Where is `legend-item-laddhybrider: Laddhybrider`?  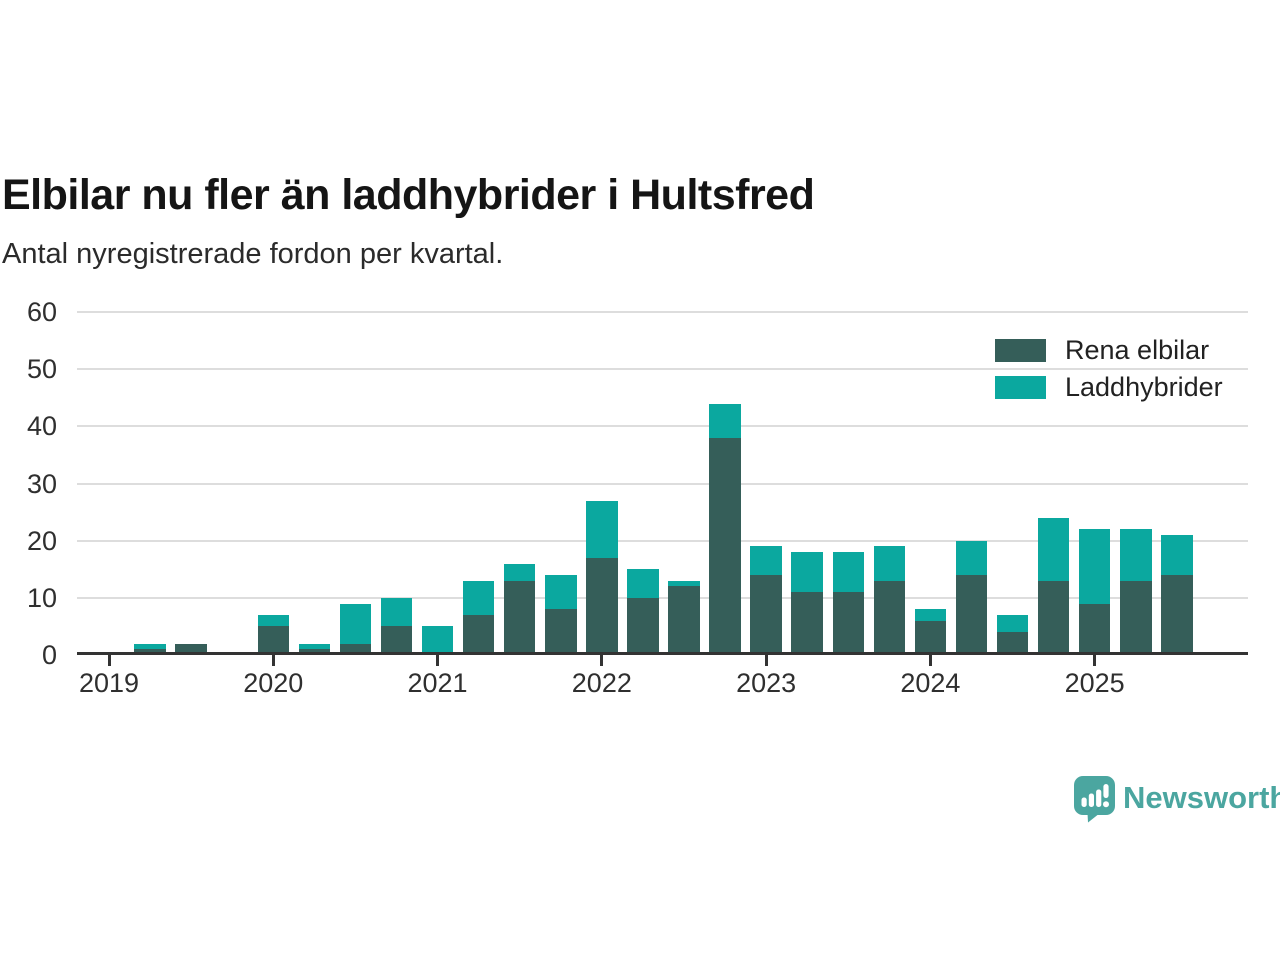
legend-item-laddhybrider: Laddhybrider is located at coordinates (1109, 387).